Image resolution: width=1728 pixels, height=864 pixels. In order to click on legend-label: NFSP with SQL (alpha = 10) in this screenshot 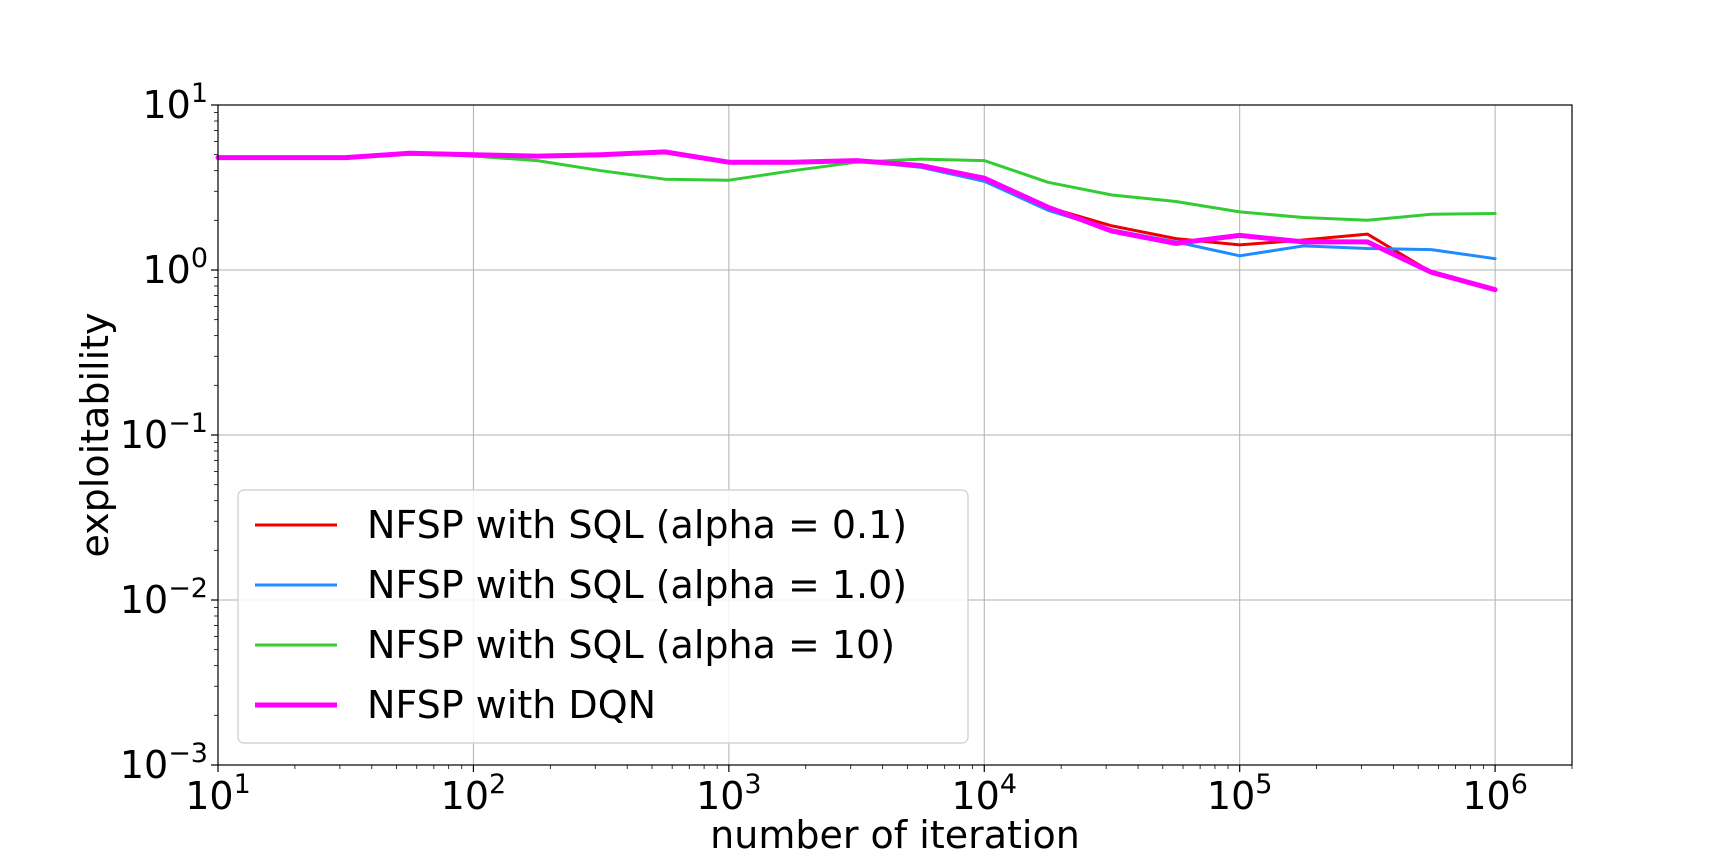, I will do `click(631, 645)`.